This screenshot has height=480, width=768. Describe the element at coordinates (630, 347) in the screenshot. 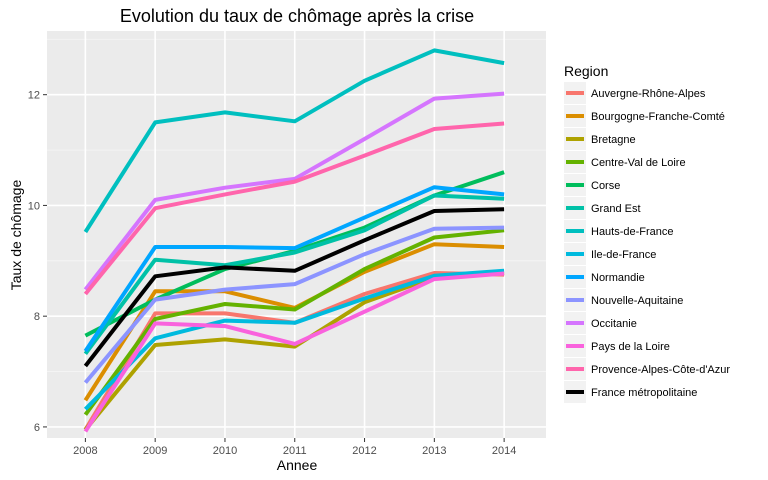

I see `legend-label: Pays de la Loire` at that location.